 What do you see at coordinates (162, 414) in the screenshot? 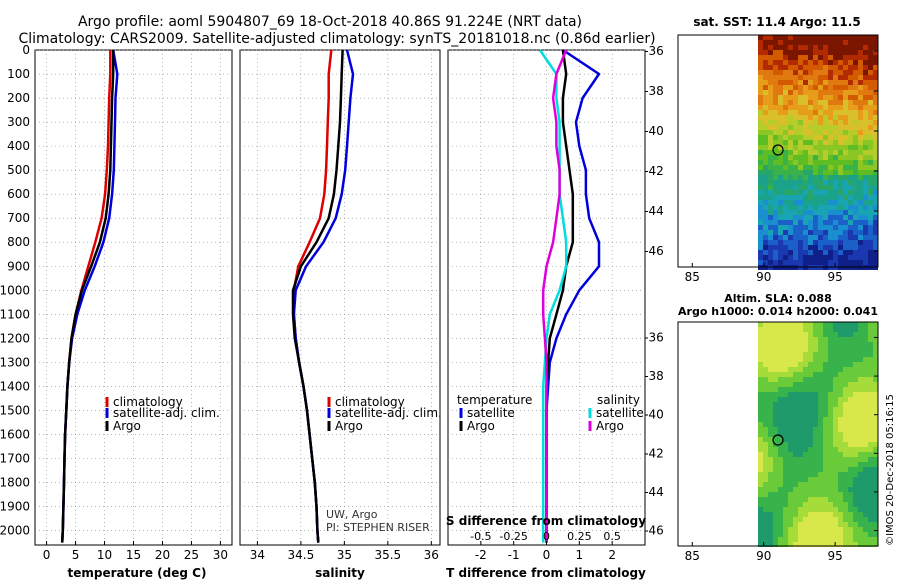
I see `temperature-legend: climatology satellite-adj. clim. Argo` at bounding box center [162, 414].